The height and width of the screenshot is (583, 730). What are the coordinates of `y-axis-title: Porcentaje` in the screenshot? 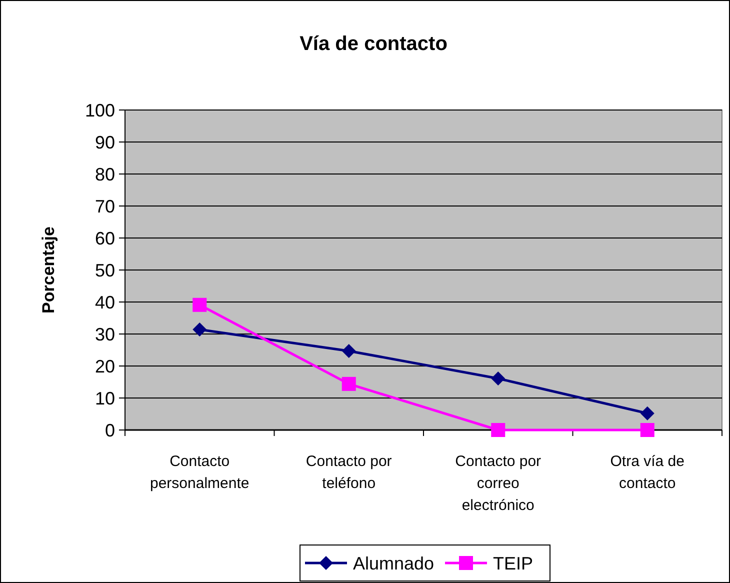 It's located at (48, 270).